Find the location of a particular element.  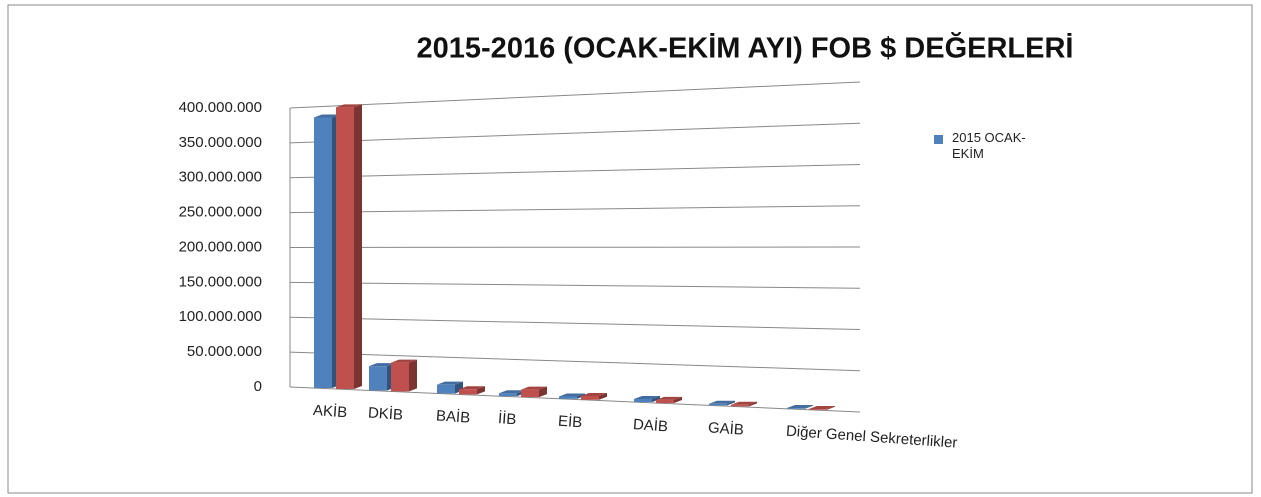

y-tick-label: 150.000.000 is located at coordinates (220, 281).